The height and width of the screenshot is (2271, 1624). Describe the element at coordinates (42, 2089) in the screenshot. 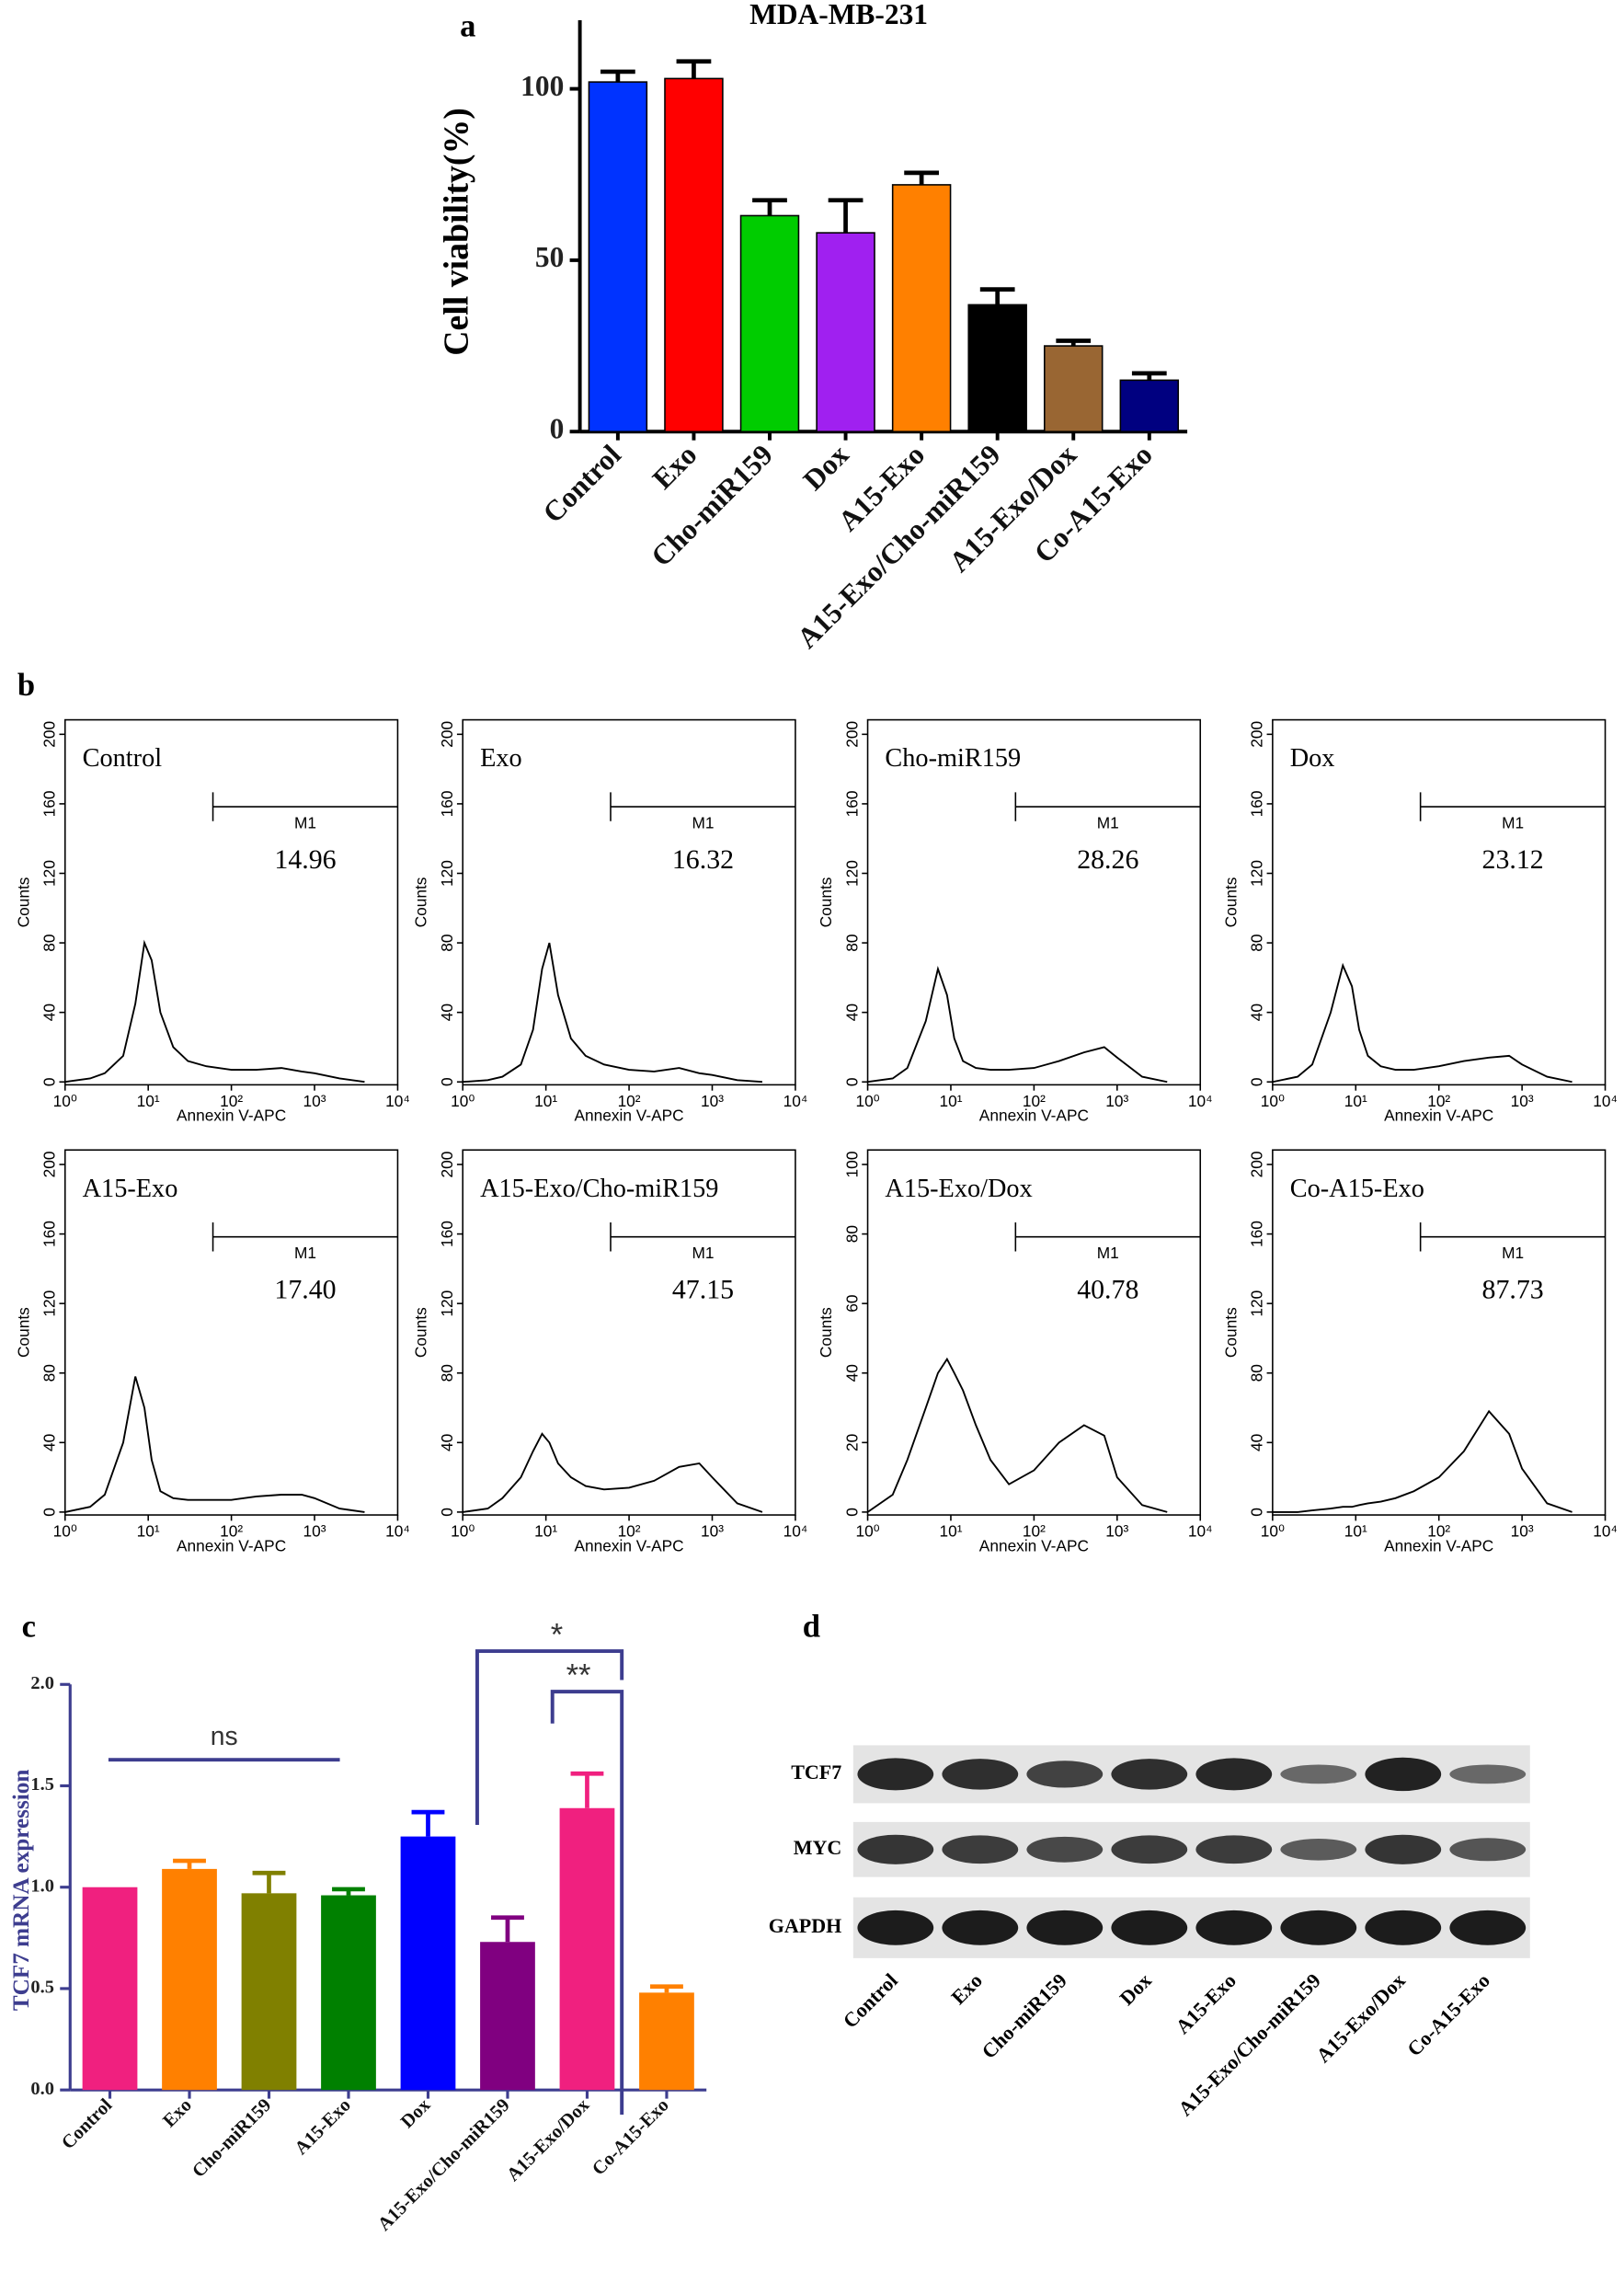

I see `y-tick-label: 0.0` at that location.